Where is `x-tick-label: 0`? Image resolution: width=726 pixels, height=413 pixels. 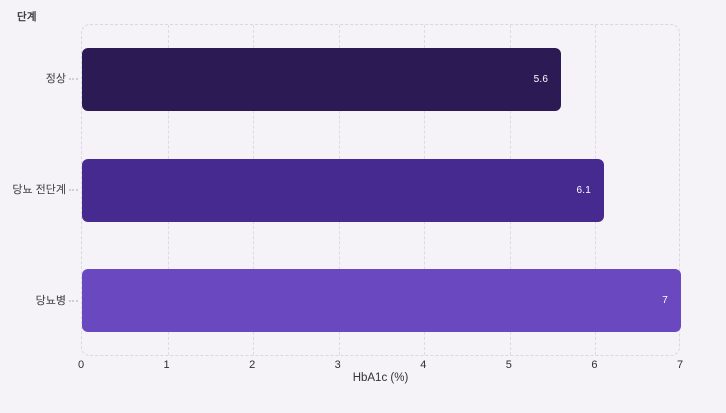
x-tick-label: 0 is located at coordinates (81, 365).